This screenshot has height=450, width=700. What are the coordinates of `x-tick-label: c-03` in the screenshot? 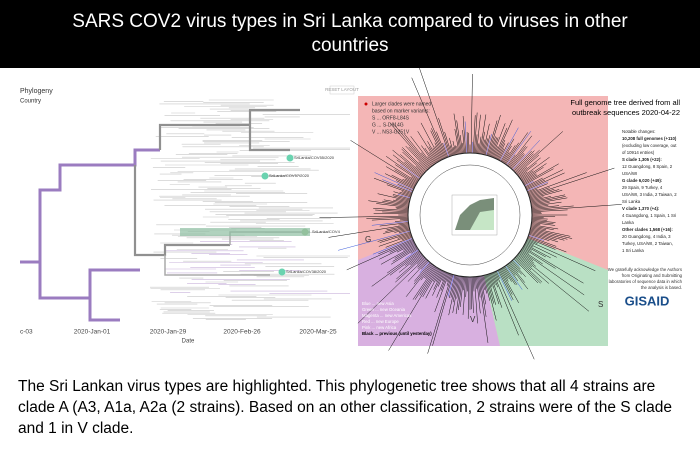 It's located at (26, 332).